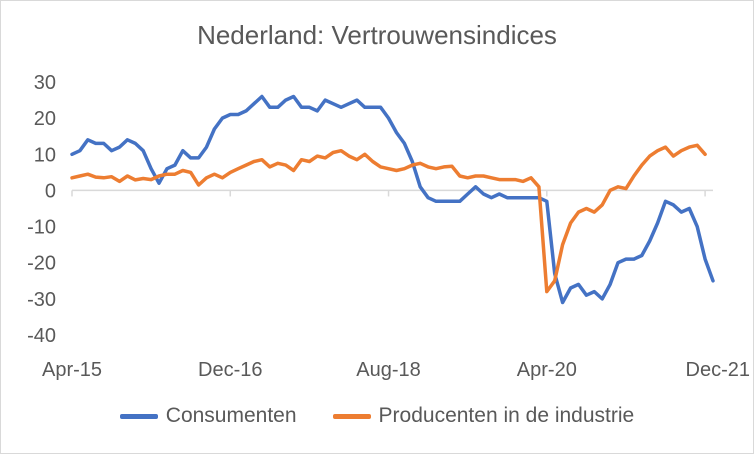 This screenshot has width=754, height=454. I want to click on y-tick-label: -40, so click(41, 336).